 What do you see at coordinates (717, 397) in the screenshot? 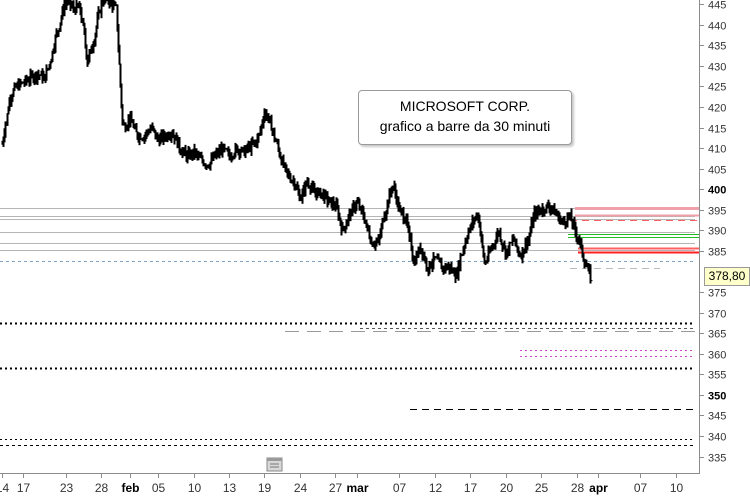
I see `y-tick-label: 350` at bounding box center [717, 397].